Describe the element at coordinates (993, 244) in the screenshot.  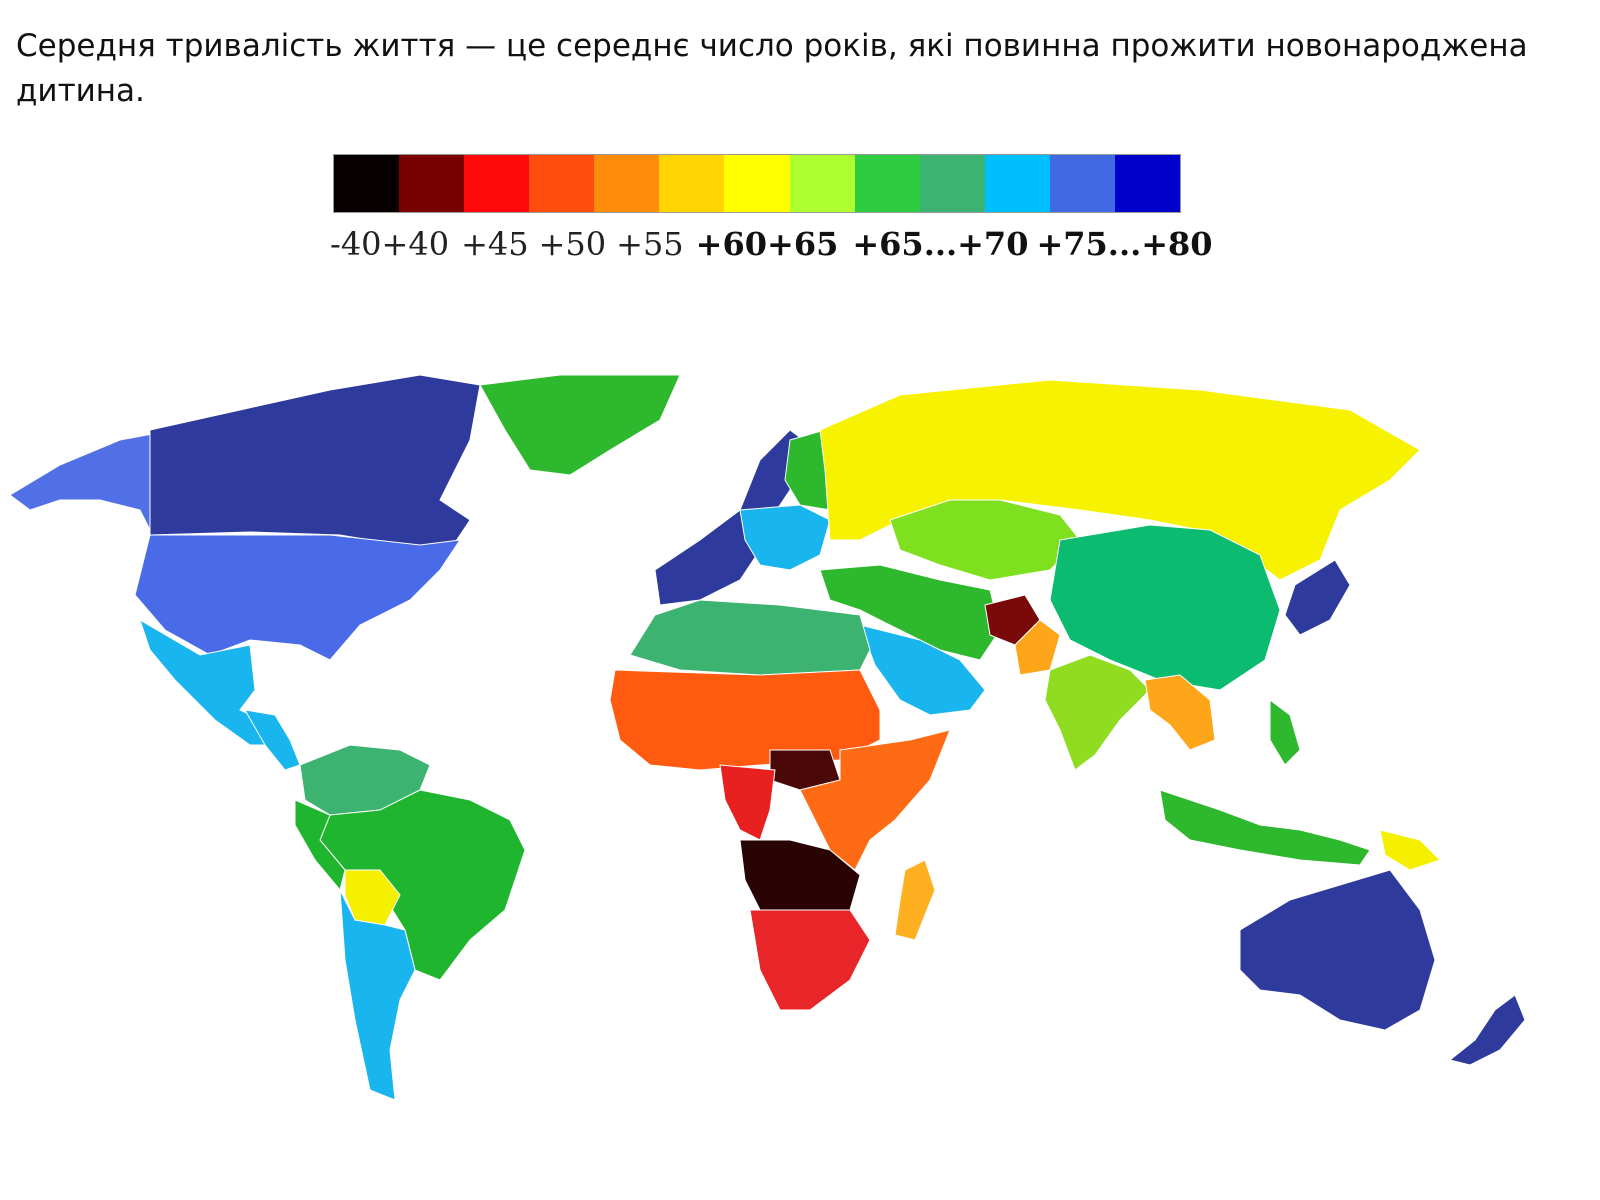
I see `legend-label: +70` at that location.